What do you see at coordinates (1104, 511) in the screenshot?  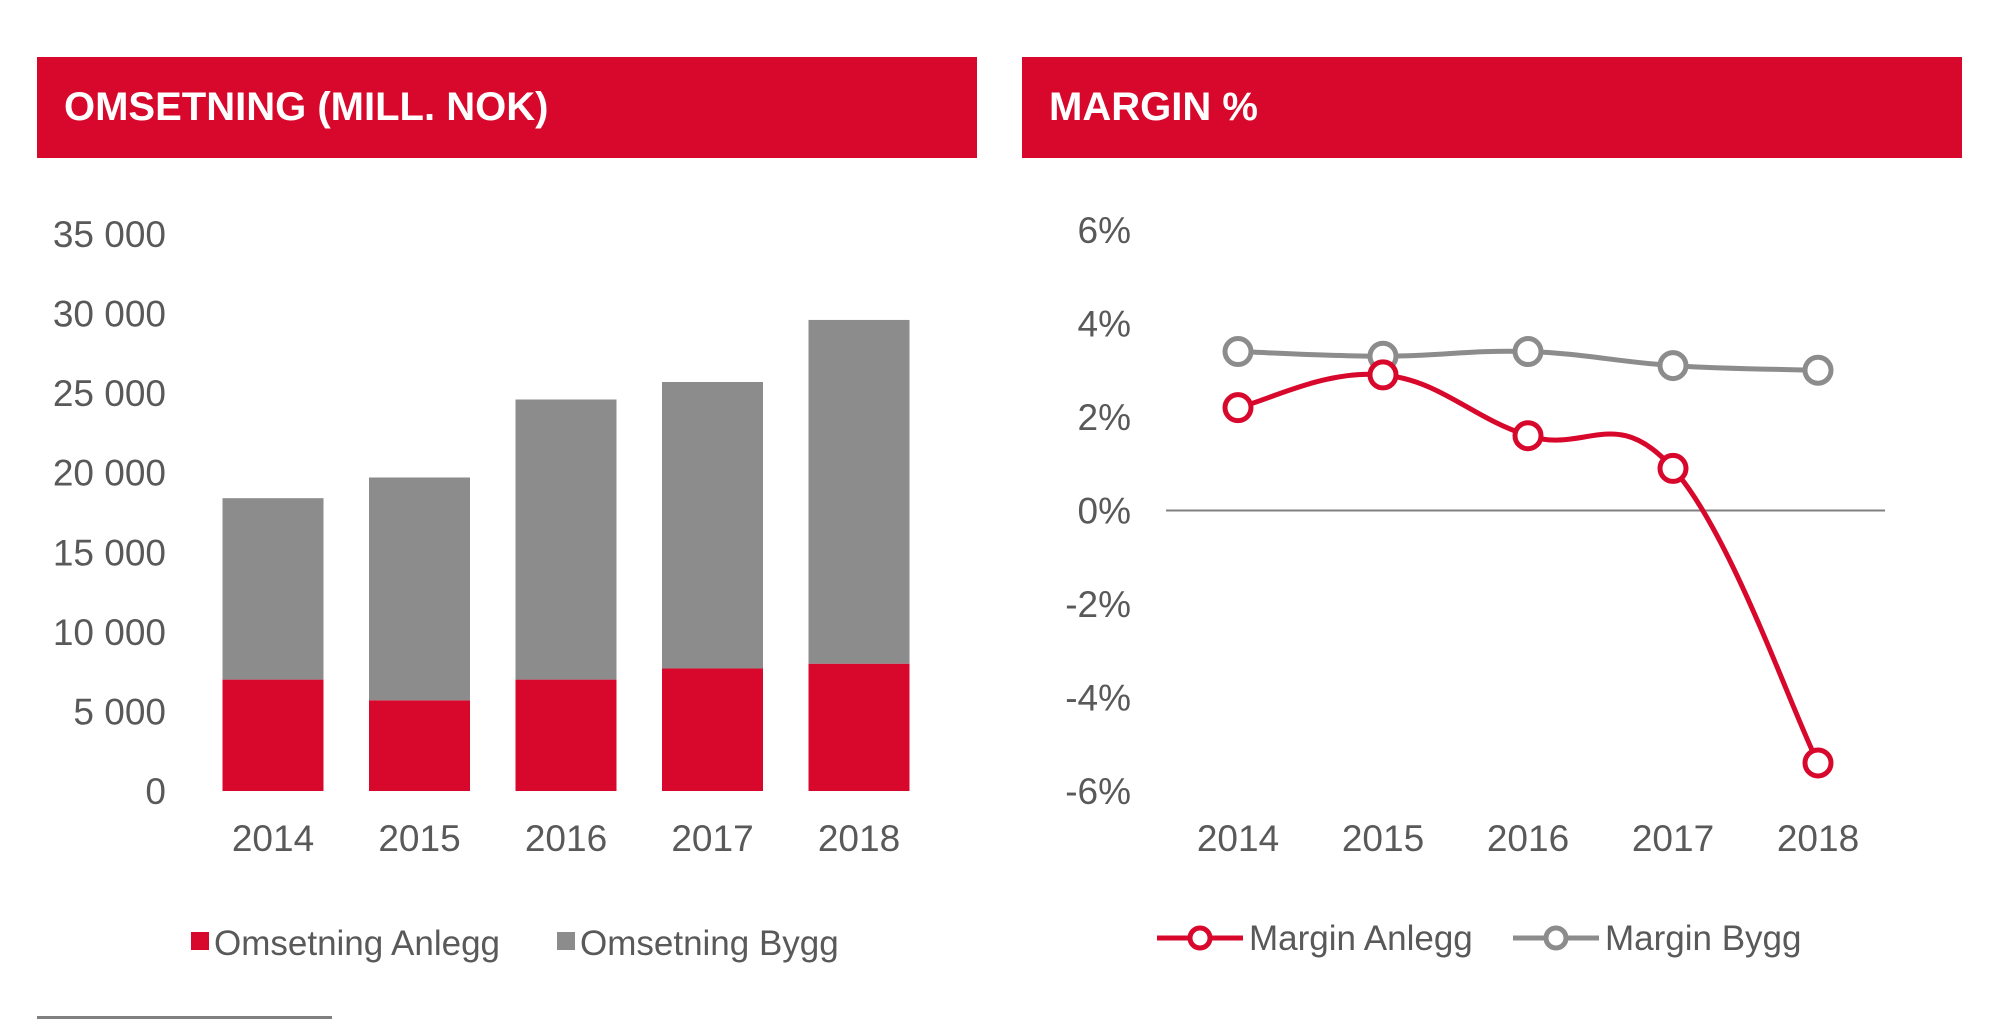 I see `y-tick-label: 0%` at bounding box center [1104, 511].